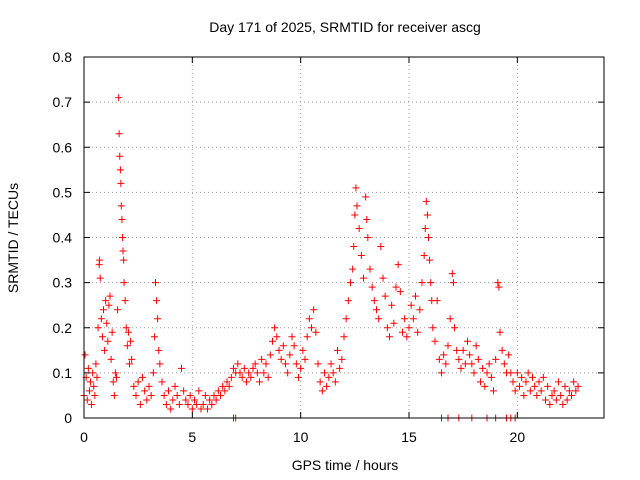  I want to click on y-tick-label: 0, so click(68, 418).